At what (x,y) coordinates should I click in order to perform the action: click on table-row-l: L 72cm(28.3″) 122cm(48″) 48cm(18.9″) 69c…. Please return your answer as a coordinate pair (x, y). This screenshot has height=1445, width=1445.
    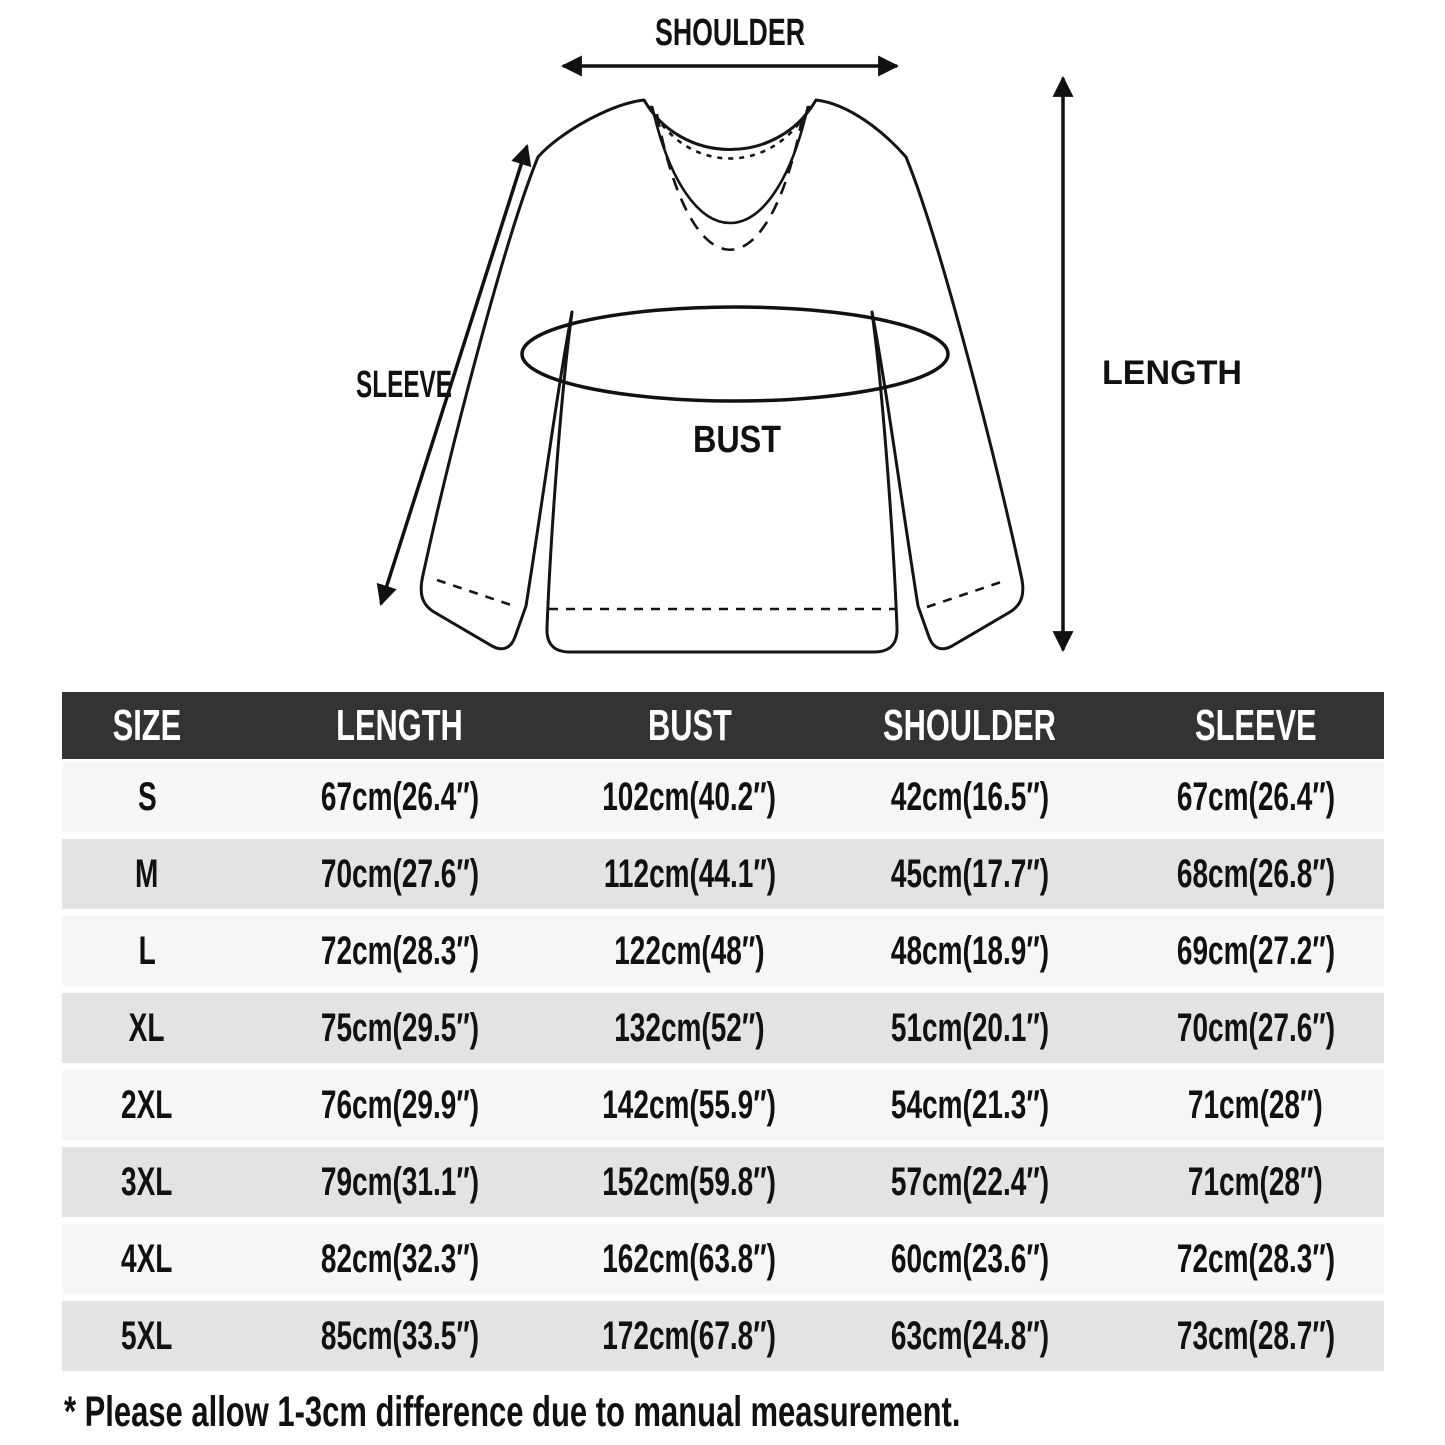
    Looking at the image, I should click on (723, 954).